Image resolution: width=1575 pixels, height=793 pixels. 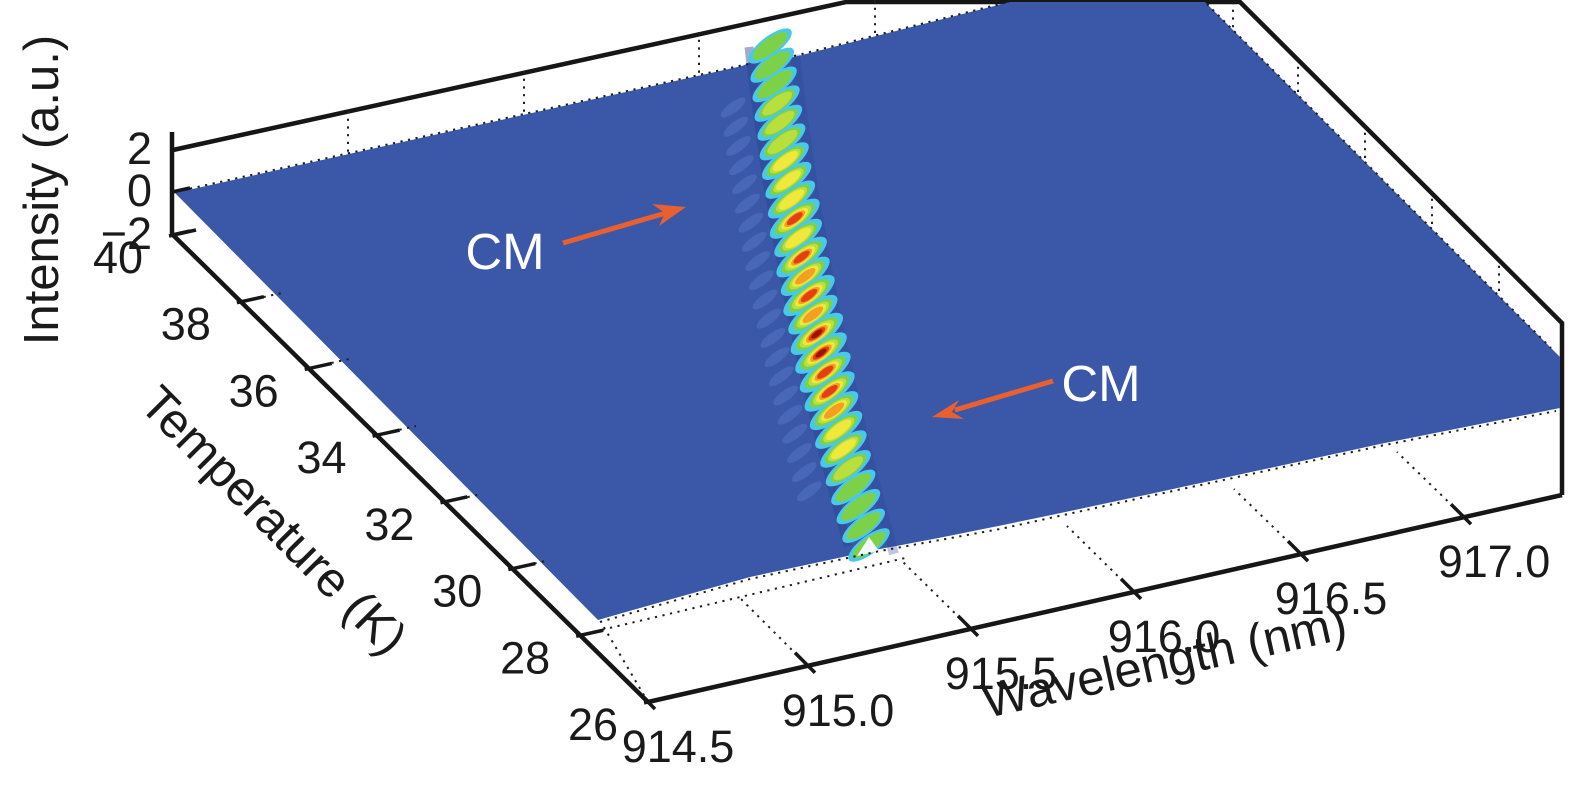 I want to click on wavelength-tick-label: 915.0, so click(x=838, y=710).